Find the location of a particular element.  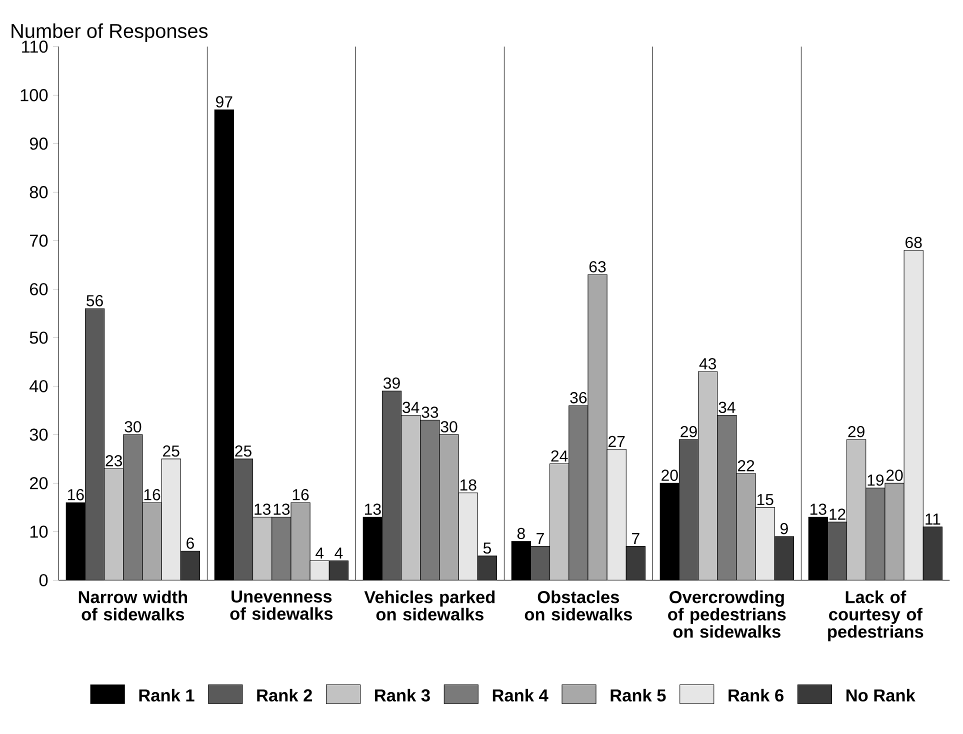

data-label: 36 is located at coordinates (578, 398).